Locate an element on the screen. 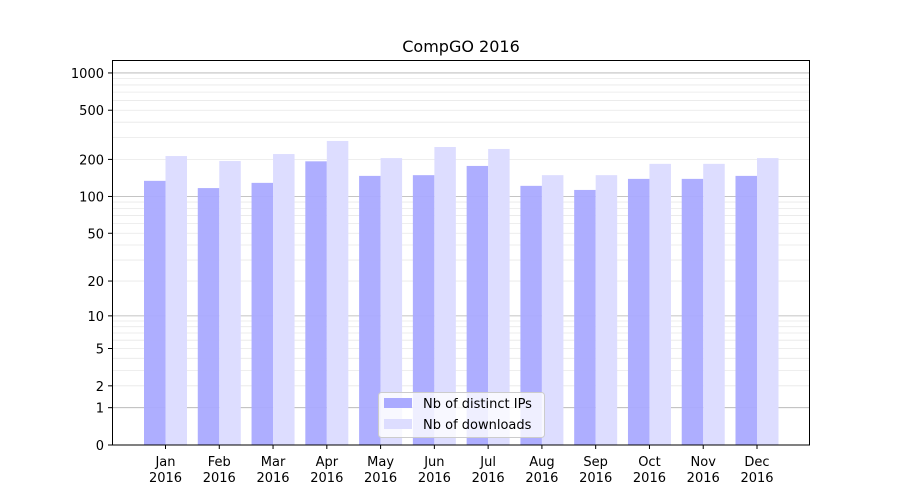 The image size is (900, 504). x-tick-label-month: Jun is located at coordinates (433, 462).